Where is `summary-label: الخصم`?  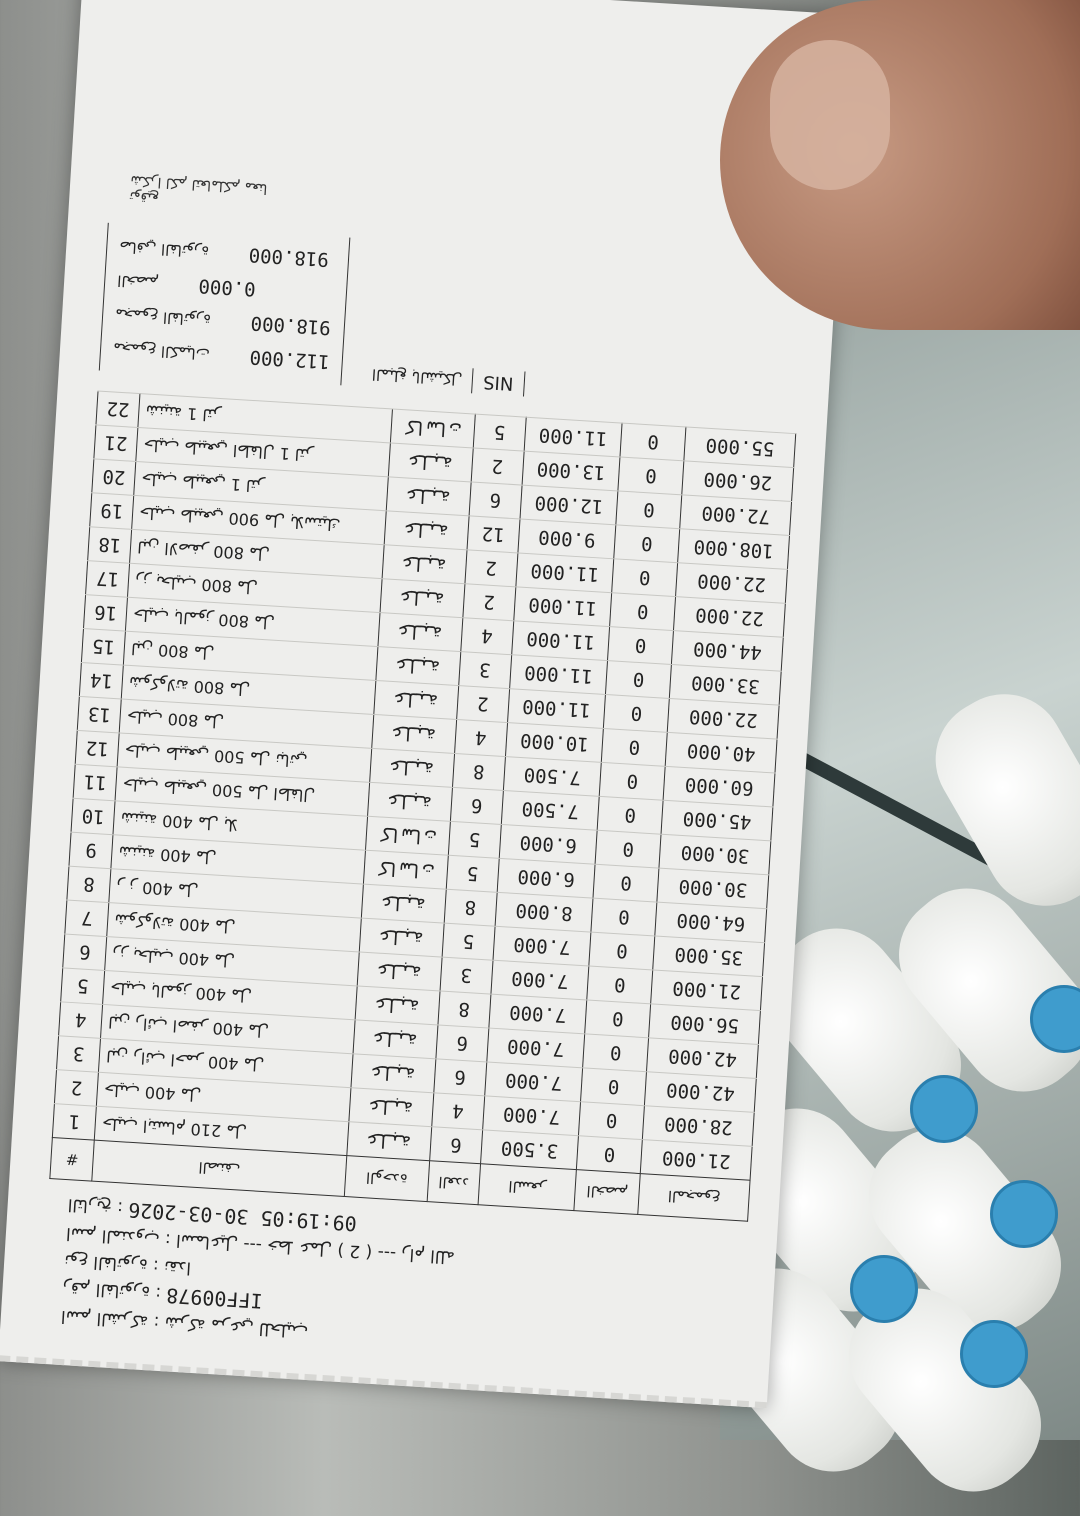 summary-label: الخصم is located at coordinates (138, 281).